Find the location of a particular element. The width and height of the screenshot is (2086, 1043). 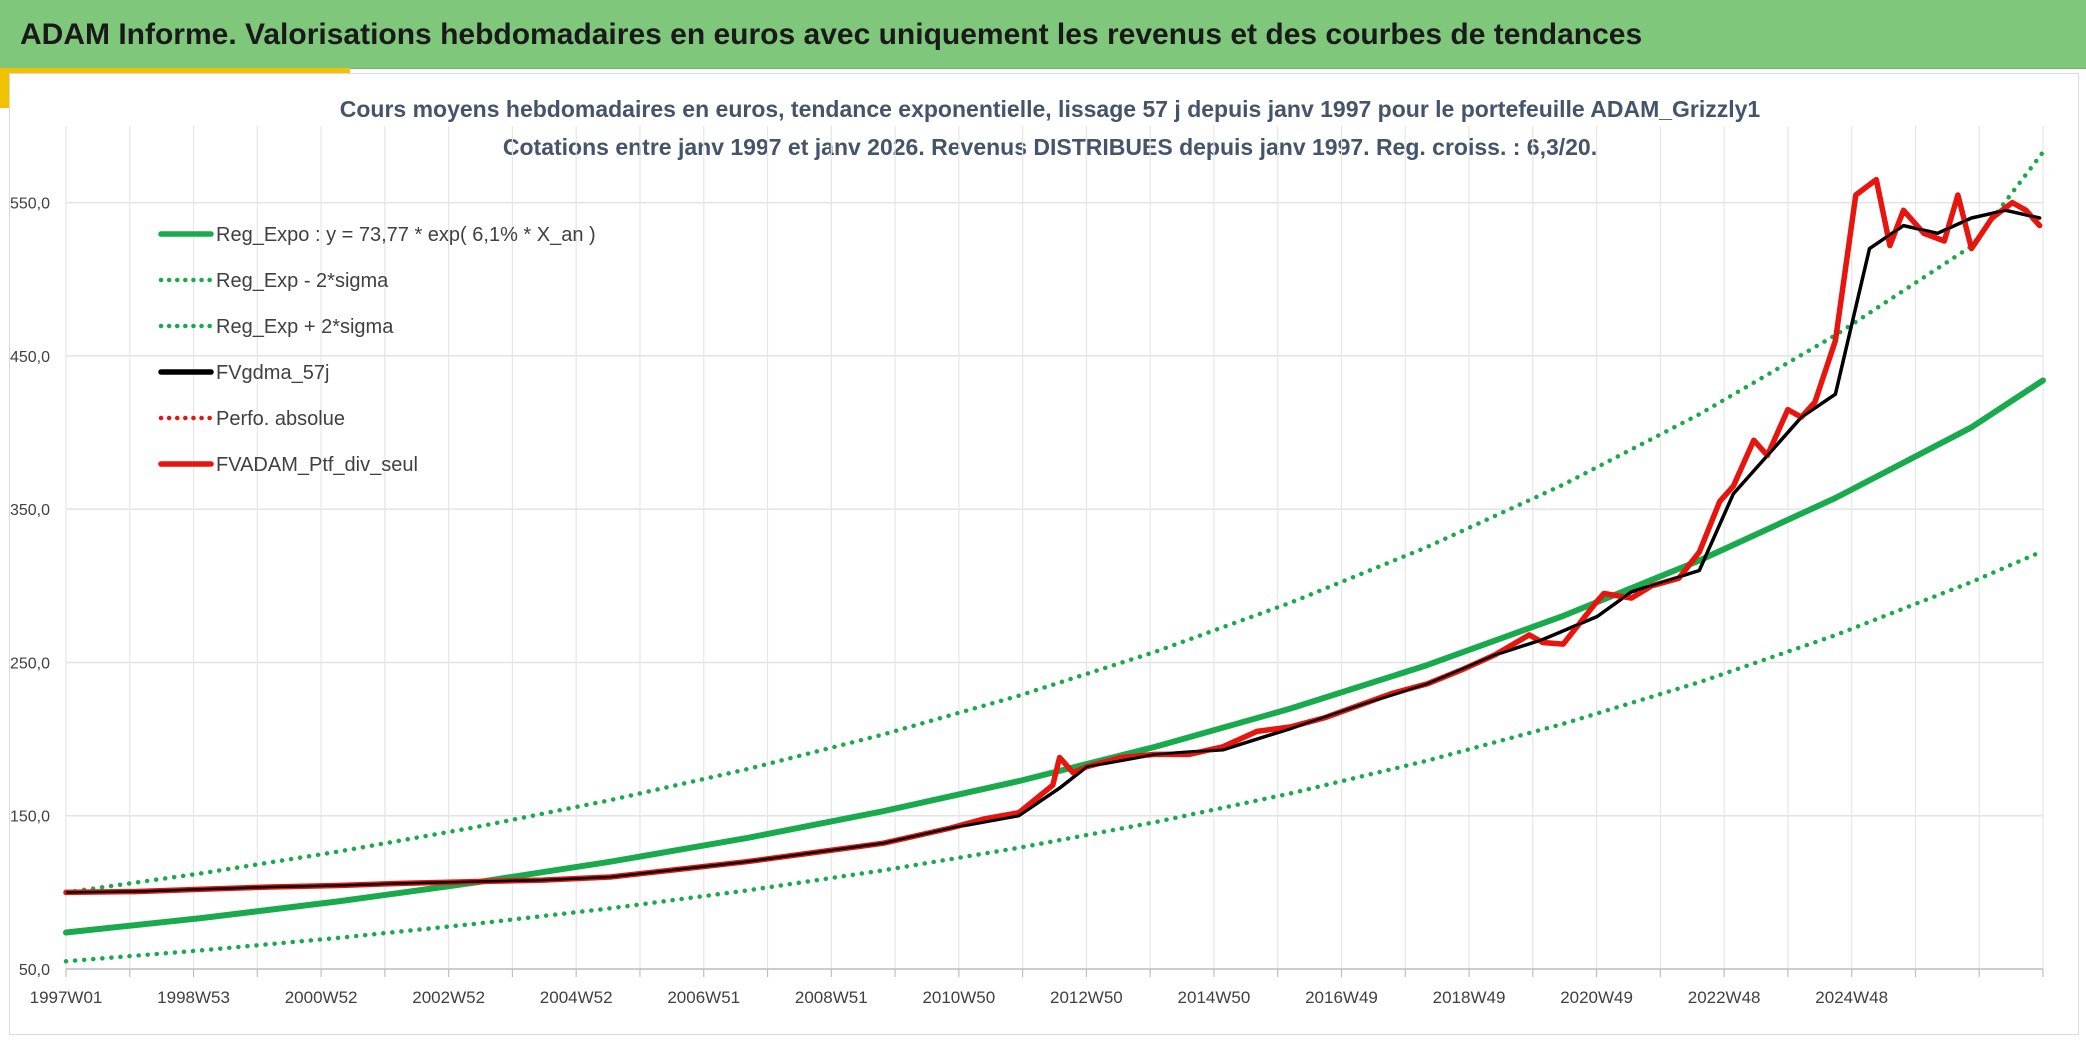

x-tick-label: 2024W48 is located at coordinates (1851, 997).